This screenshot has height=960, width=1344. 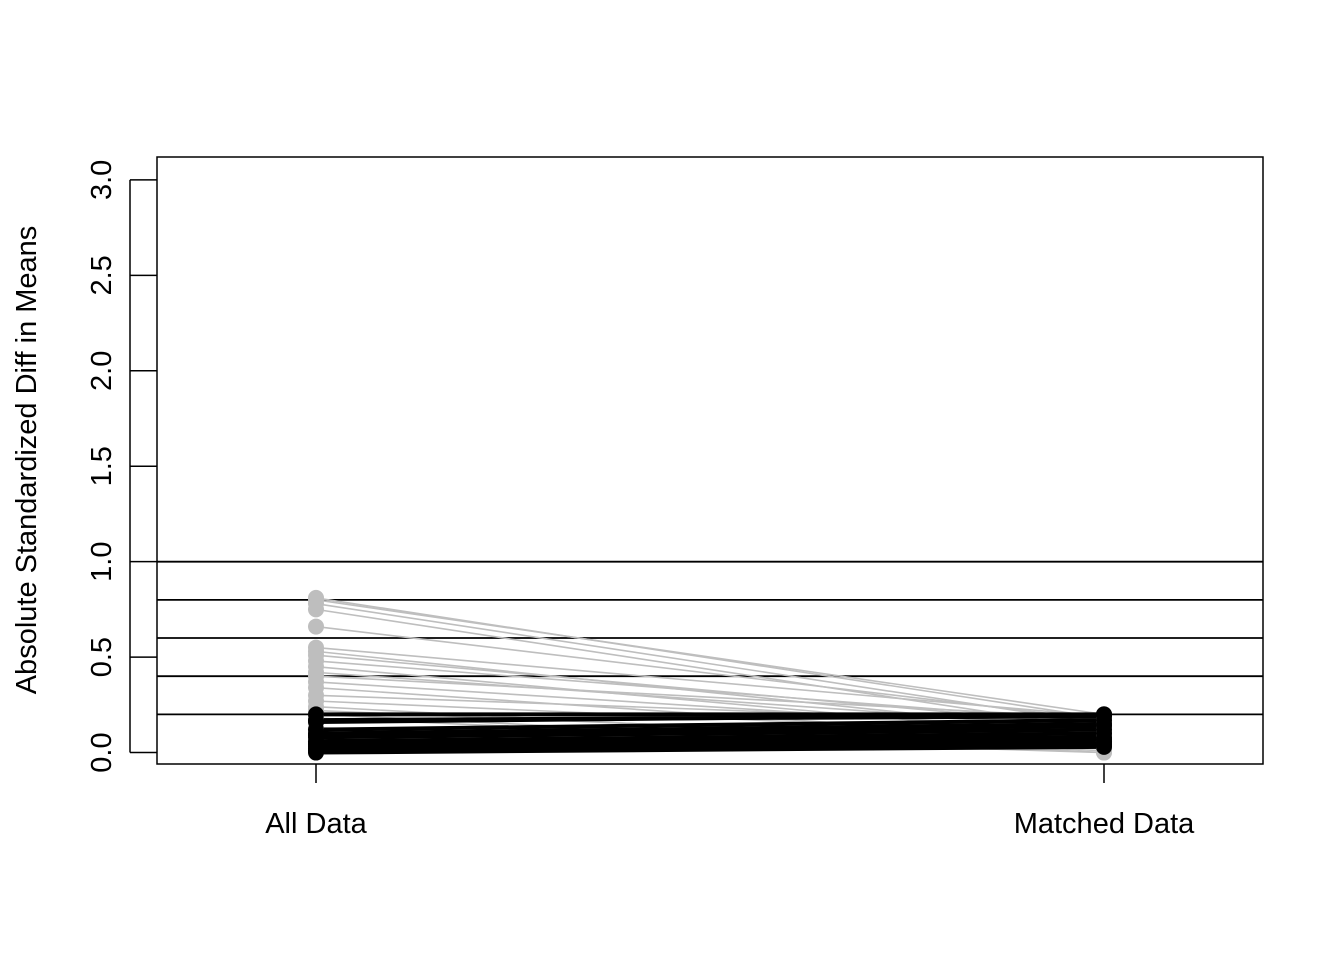 I want to click on series-lines, so click(x=710, y=676).